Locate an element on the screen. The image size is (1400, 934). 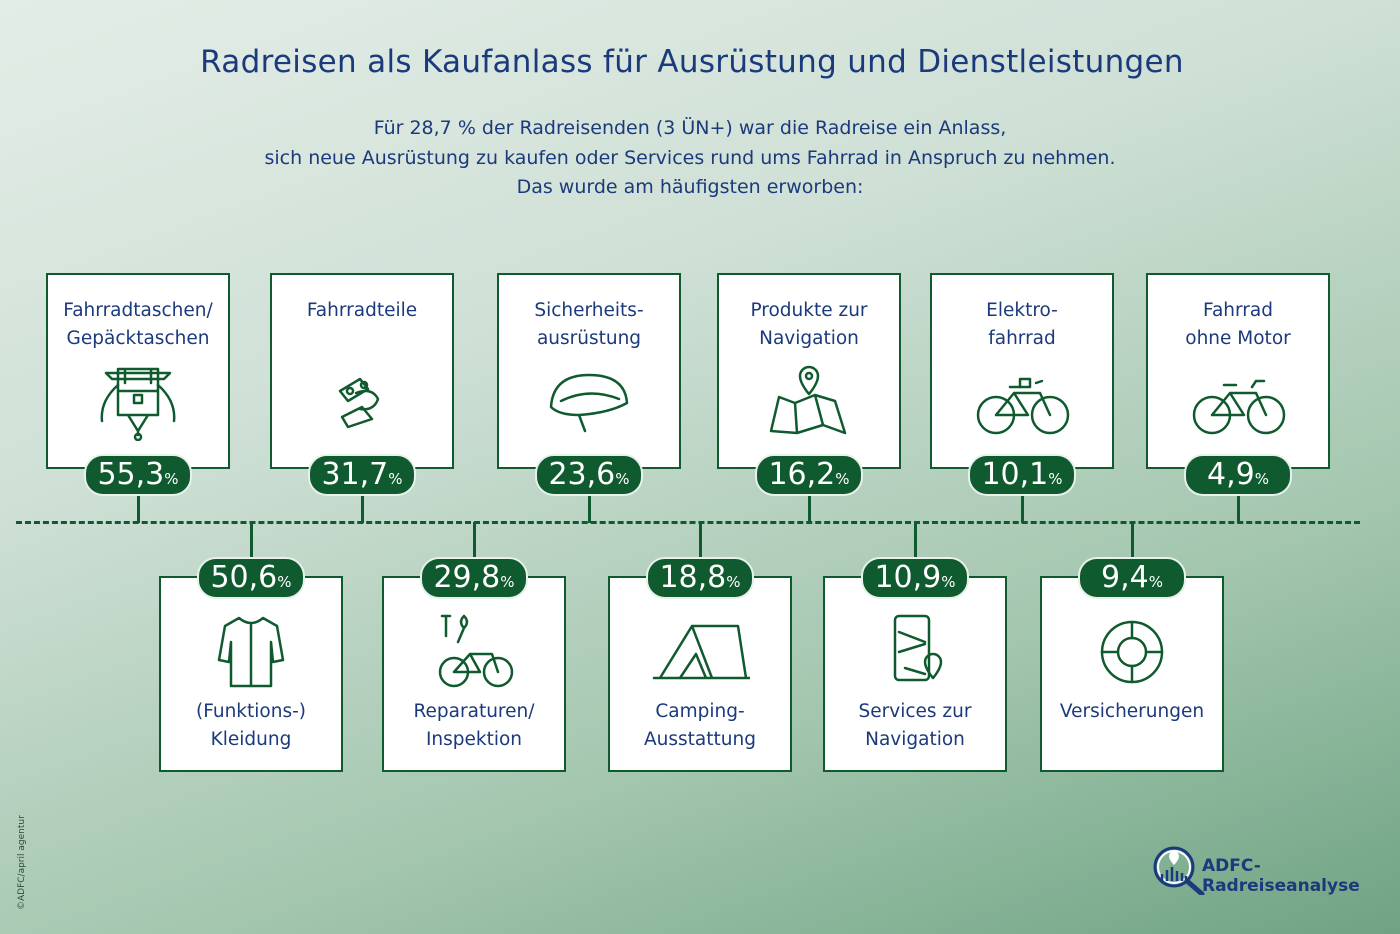
value-badge: 16,2% is located at coordinates (809, 475).